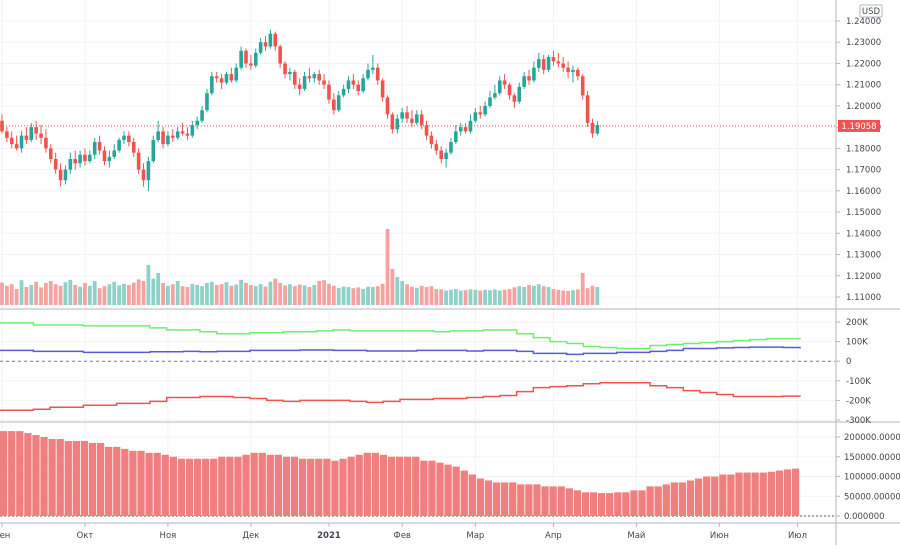 This screenshot has height=545, width=900. What do you see at coordinates (864, 517) in the screenshot?
I see `histogram-tick-label: 0.000000` at bounding box center [864, 517].